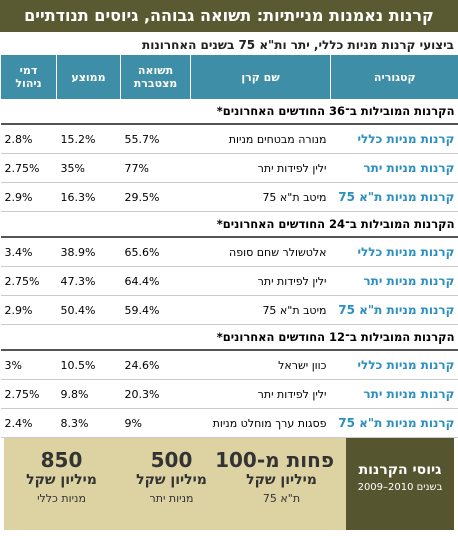 Image resolution: width=458 pixels, height=536 pixels. Describe the element at coordinates (28, 77) in the screenshot. I see `column-header: דמי ניהול` at that location.